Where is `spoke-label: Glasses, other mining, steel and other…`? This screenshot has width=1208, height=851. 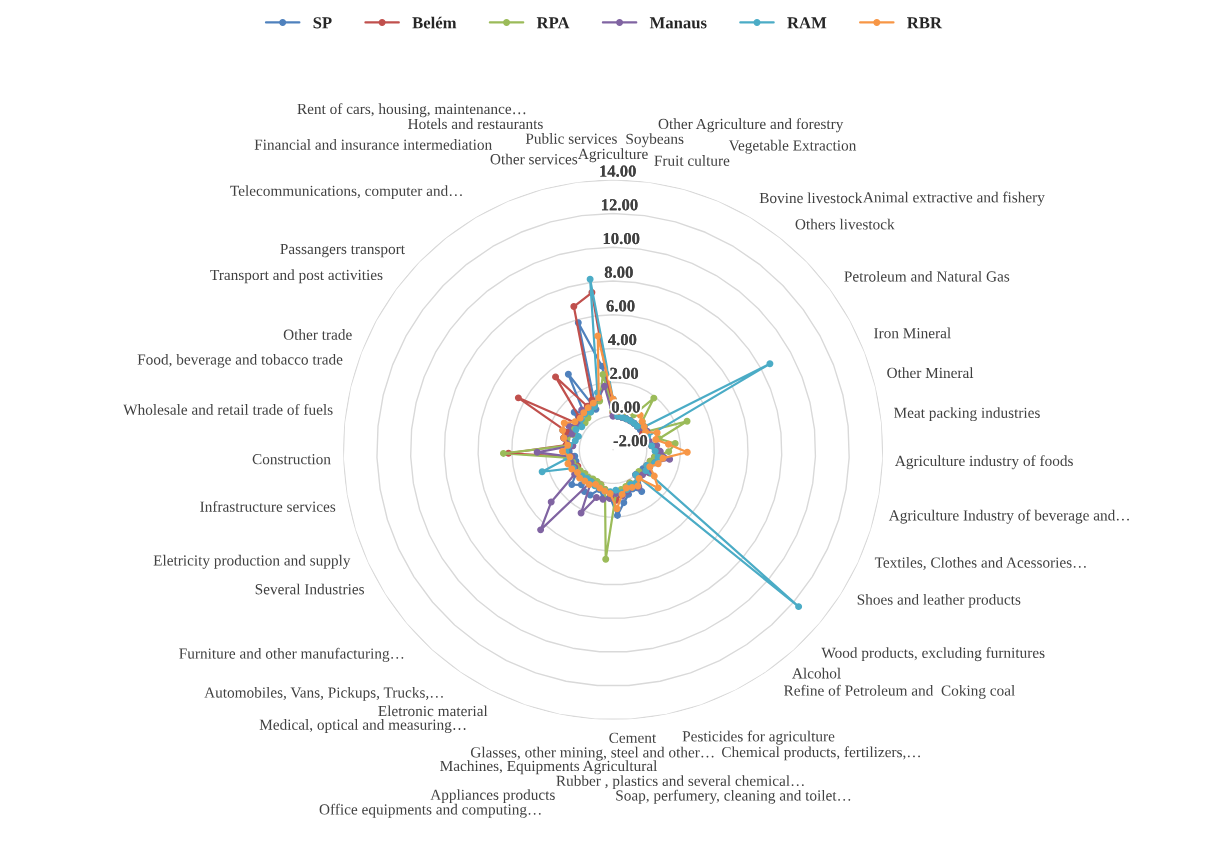 spoke-label: Glasses, other mining, steel and other… is located at coordinates (592, 753).